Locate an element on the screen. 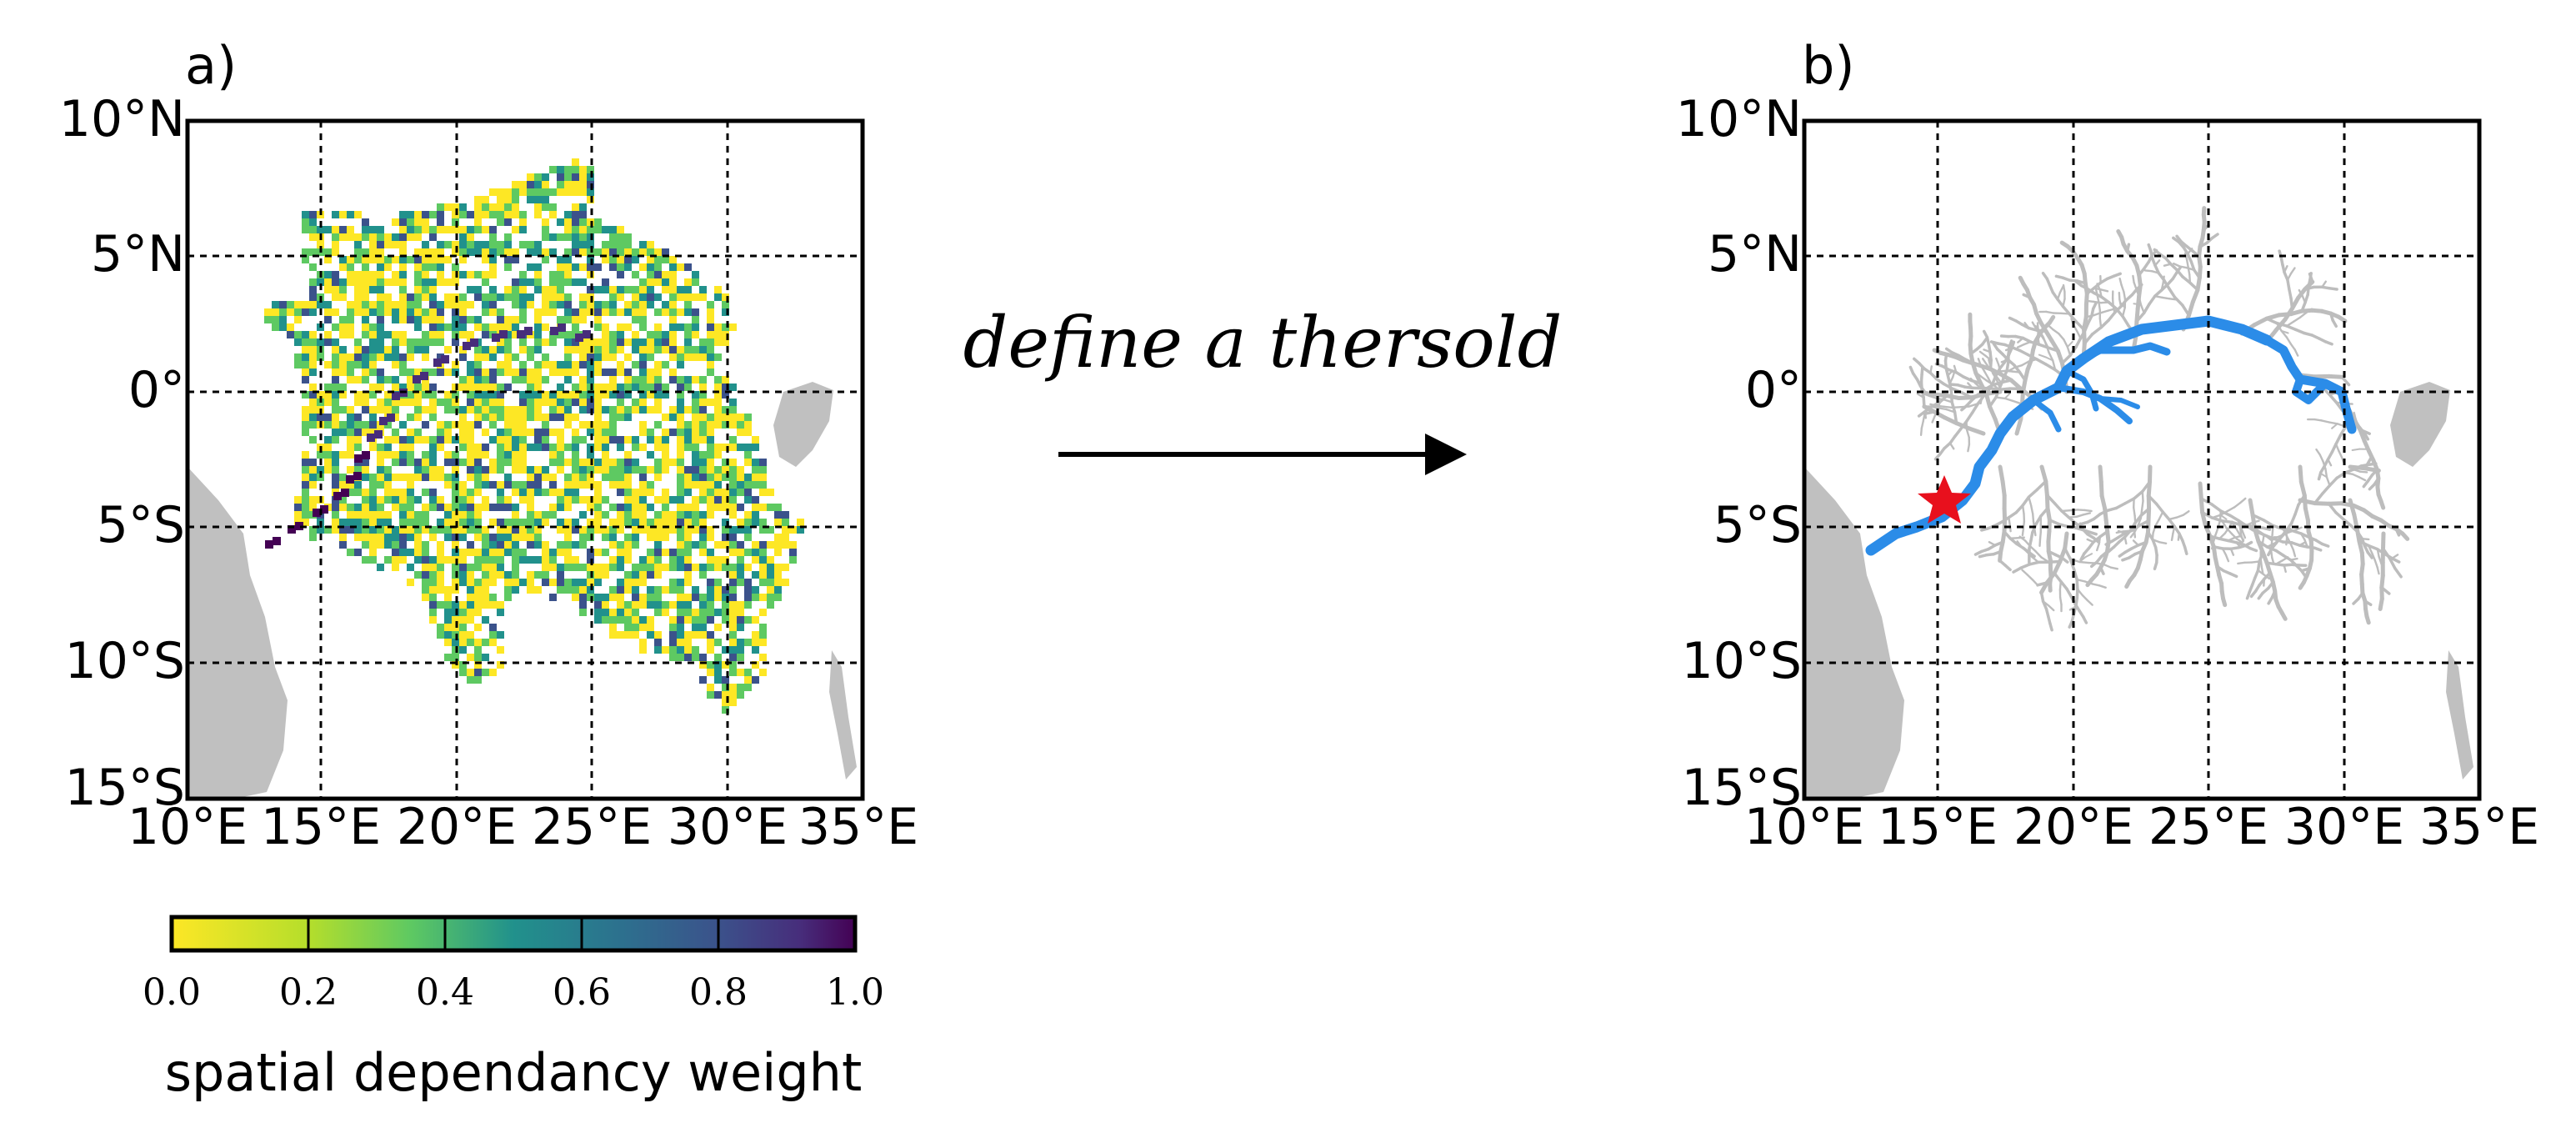  panel-b-lon-tick-15e: 15°E is located at coordinates (1938, 827).